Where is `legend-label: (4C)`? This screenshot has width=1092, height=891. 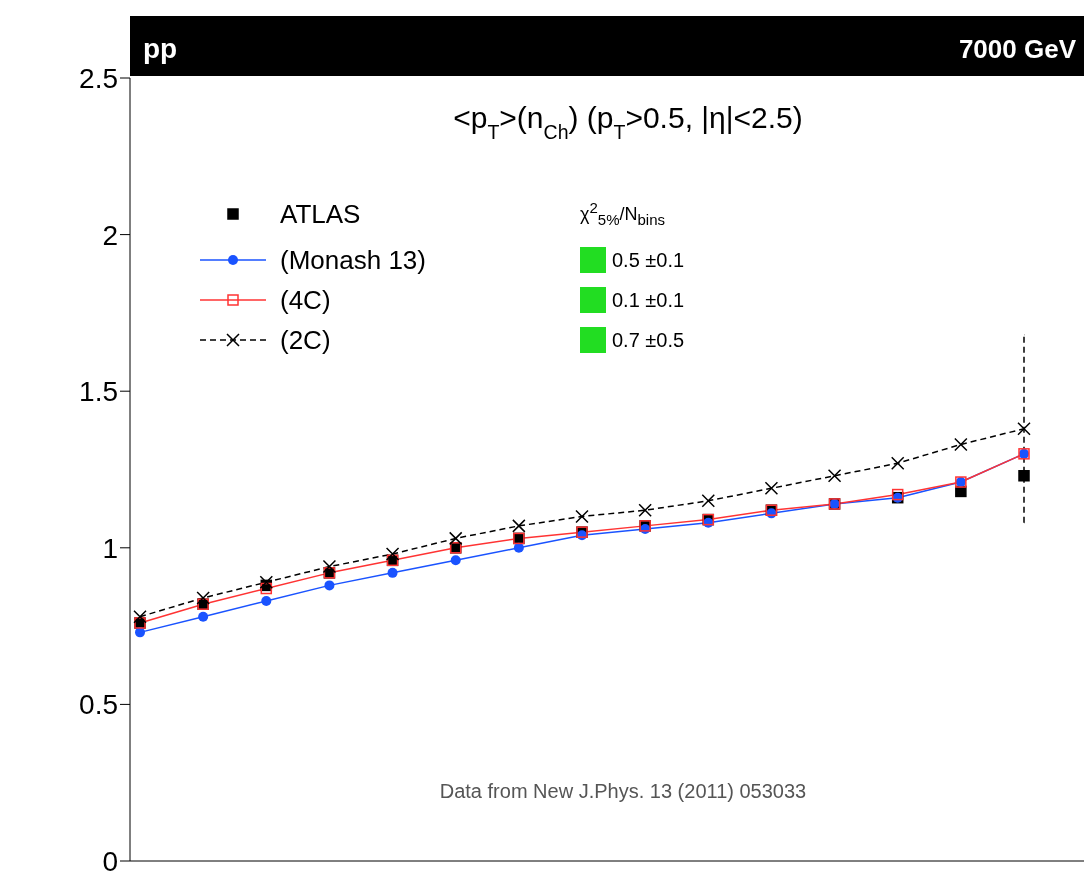 legend-label: (4C) is located at coordinates (306, 300).